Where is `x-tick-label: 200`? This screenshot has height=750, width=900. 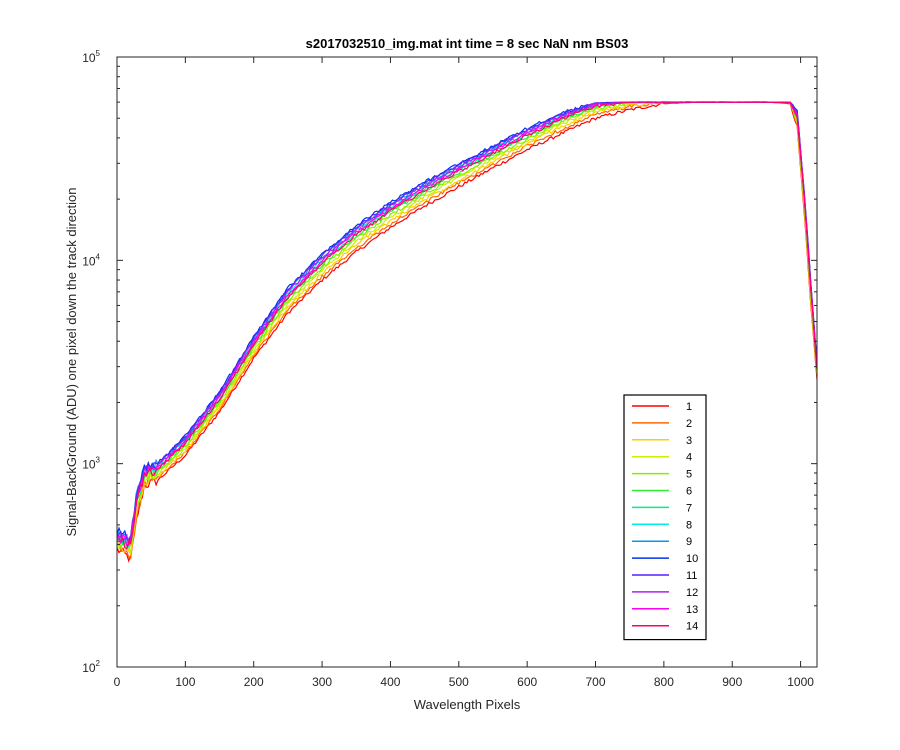 x-tick-label: 200 is located at coordinates (254, 682).